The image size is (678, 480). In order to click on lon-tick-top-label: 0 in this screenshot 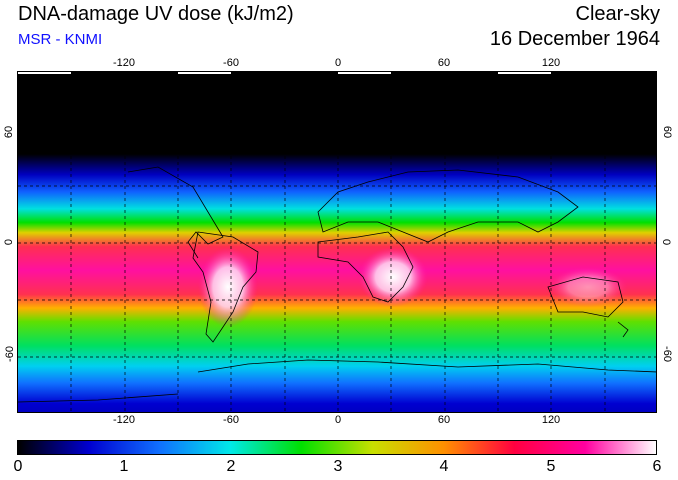, I will do `click(338, 63)`.